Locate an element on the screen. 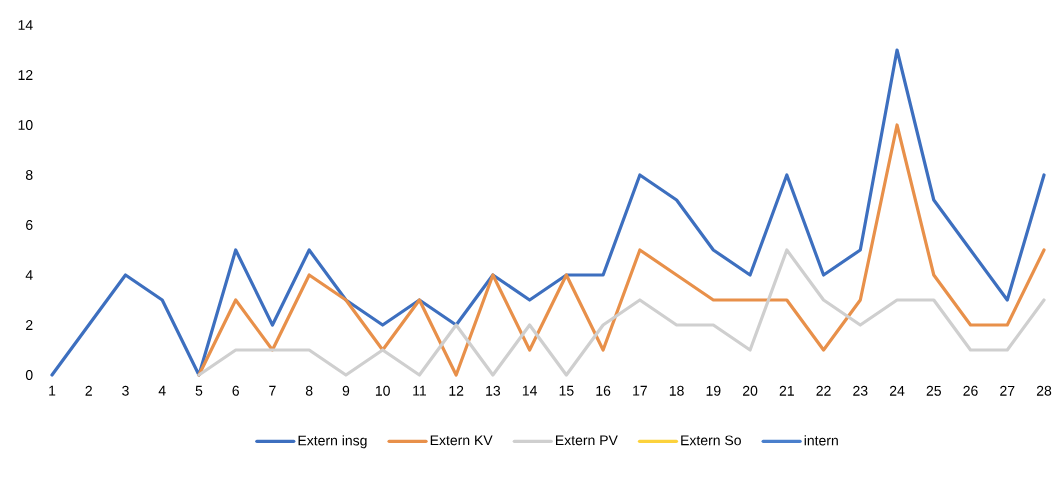 The height and width of the screenshot is (477, 1061). x-tick-label: 24 is located at coordinates (897, 390).